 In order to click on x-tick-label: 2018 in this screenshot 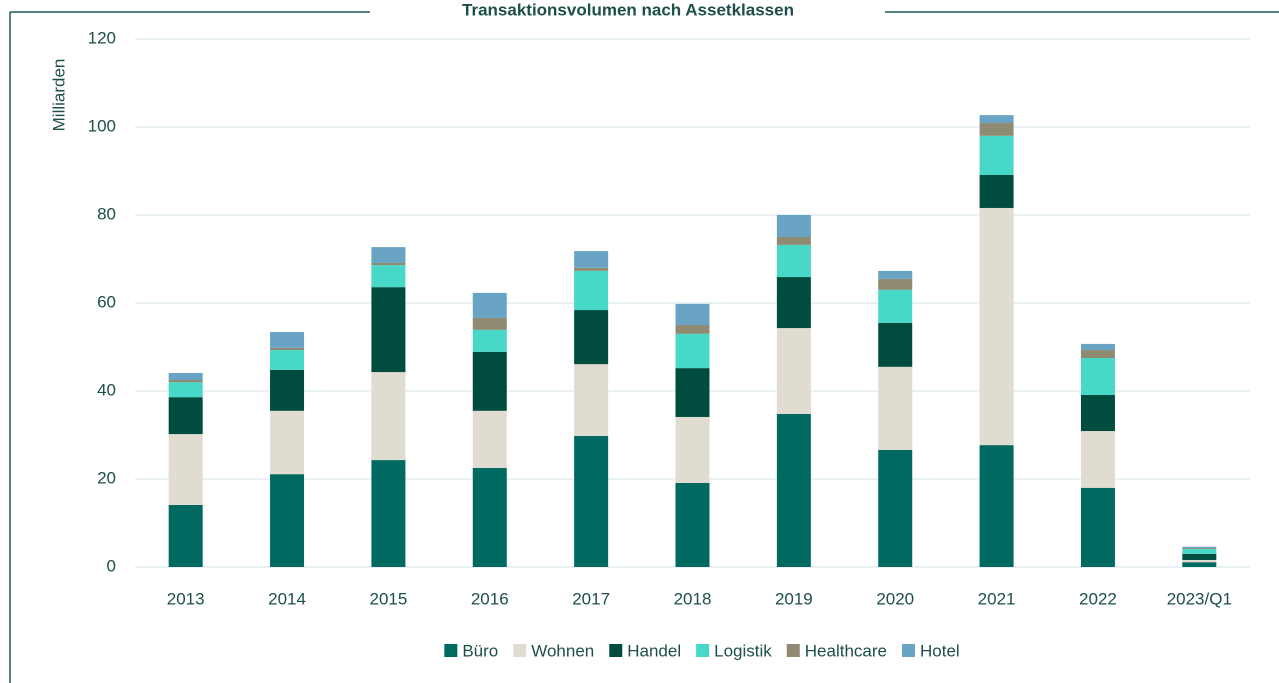, I will do `click(693, 598)`.